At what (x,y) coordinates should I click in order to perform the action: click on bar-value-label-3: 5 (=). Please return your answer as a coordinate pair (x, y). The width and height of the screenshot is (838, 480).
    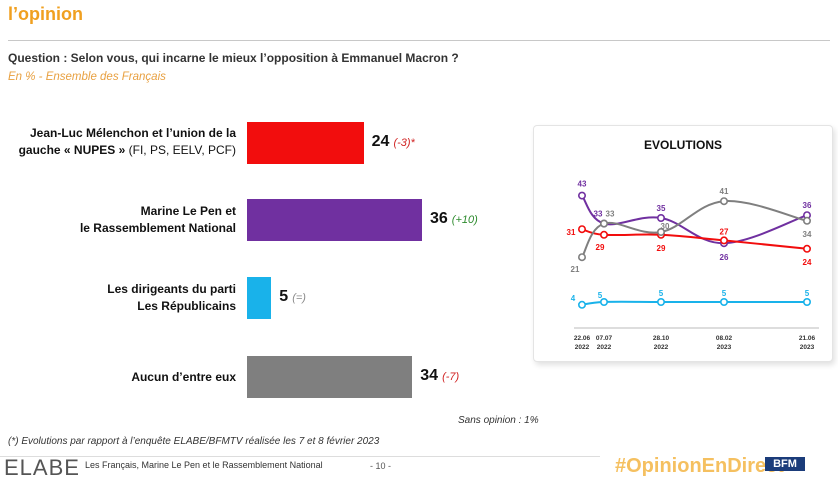
    Looking at the image, I should click on (292, 296).